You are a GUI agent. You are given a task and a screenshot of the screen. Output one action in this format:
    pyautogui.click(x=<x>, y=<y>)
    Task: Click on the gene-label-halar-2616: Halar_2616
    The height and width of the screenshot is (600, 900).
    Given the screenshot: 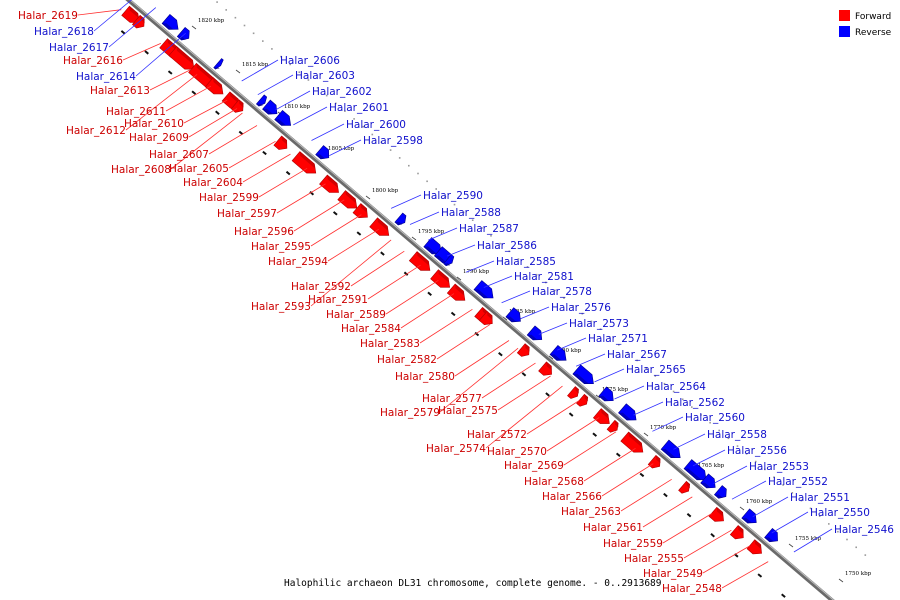 What is the action you would take?
    pyautogui.click(x=93, y=61)
    